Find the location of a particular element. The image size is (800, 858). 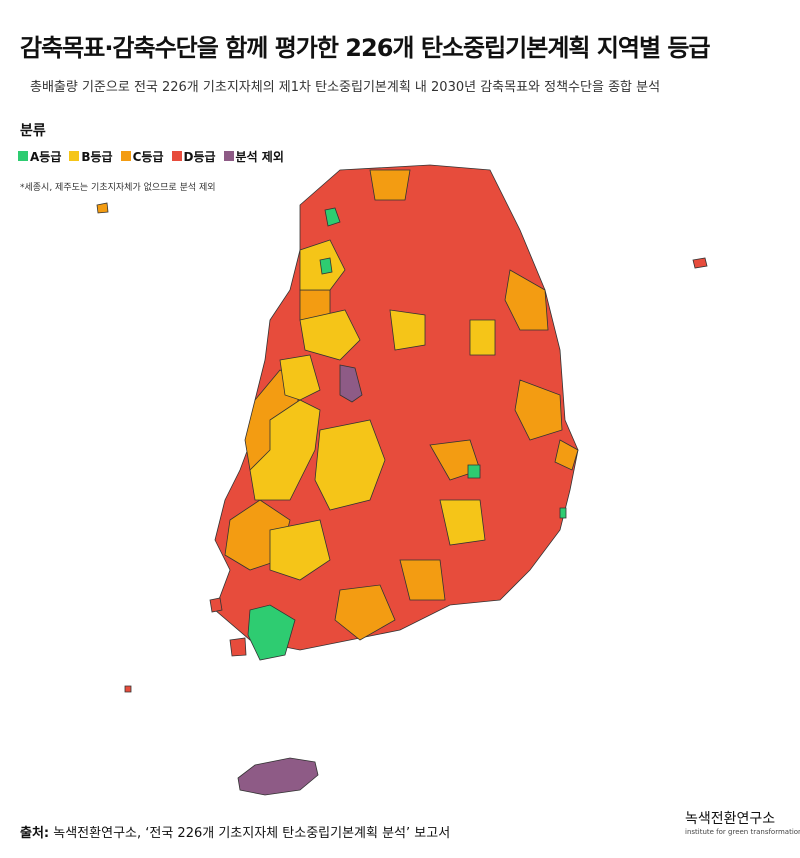

legend-label: B등급 is located at coordinates (97, 157).